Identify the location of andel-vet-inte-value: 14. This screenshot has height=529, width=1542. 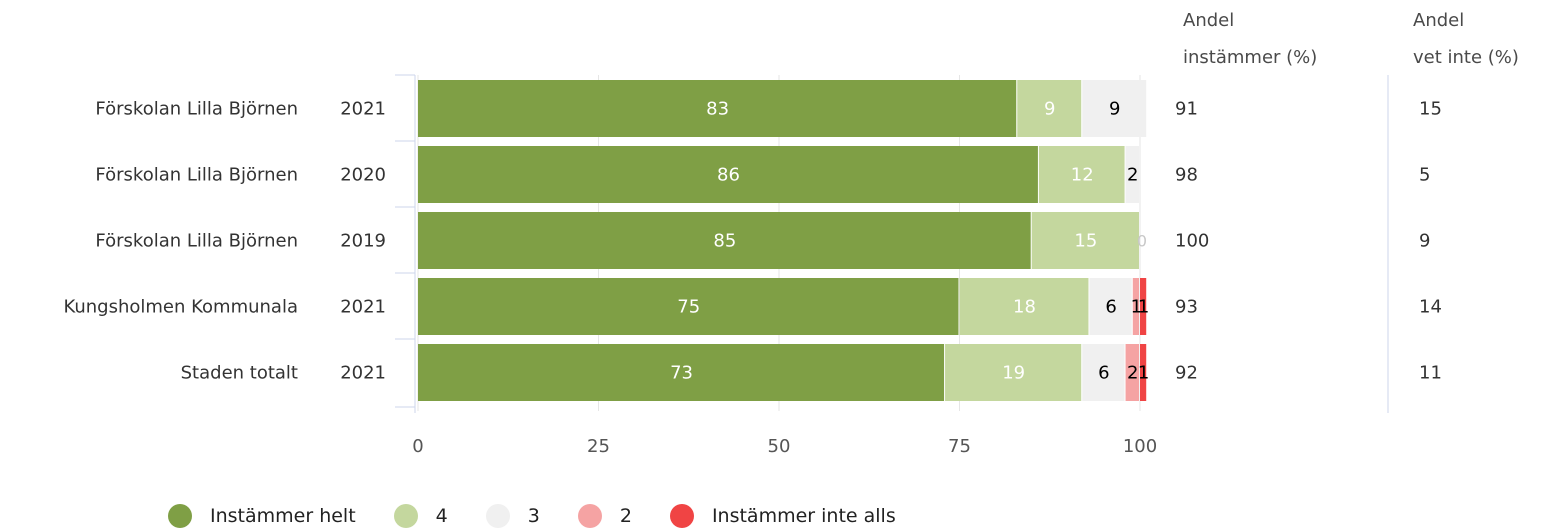
(1430, 307).